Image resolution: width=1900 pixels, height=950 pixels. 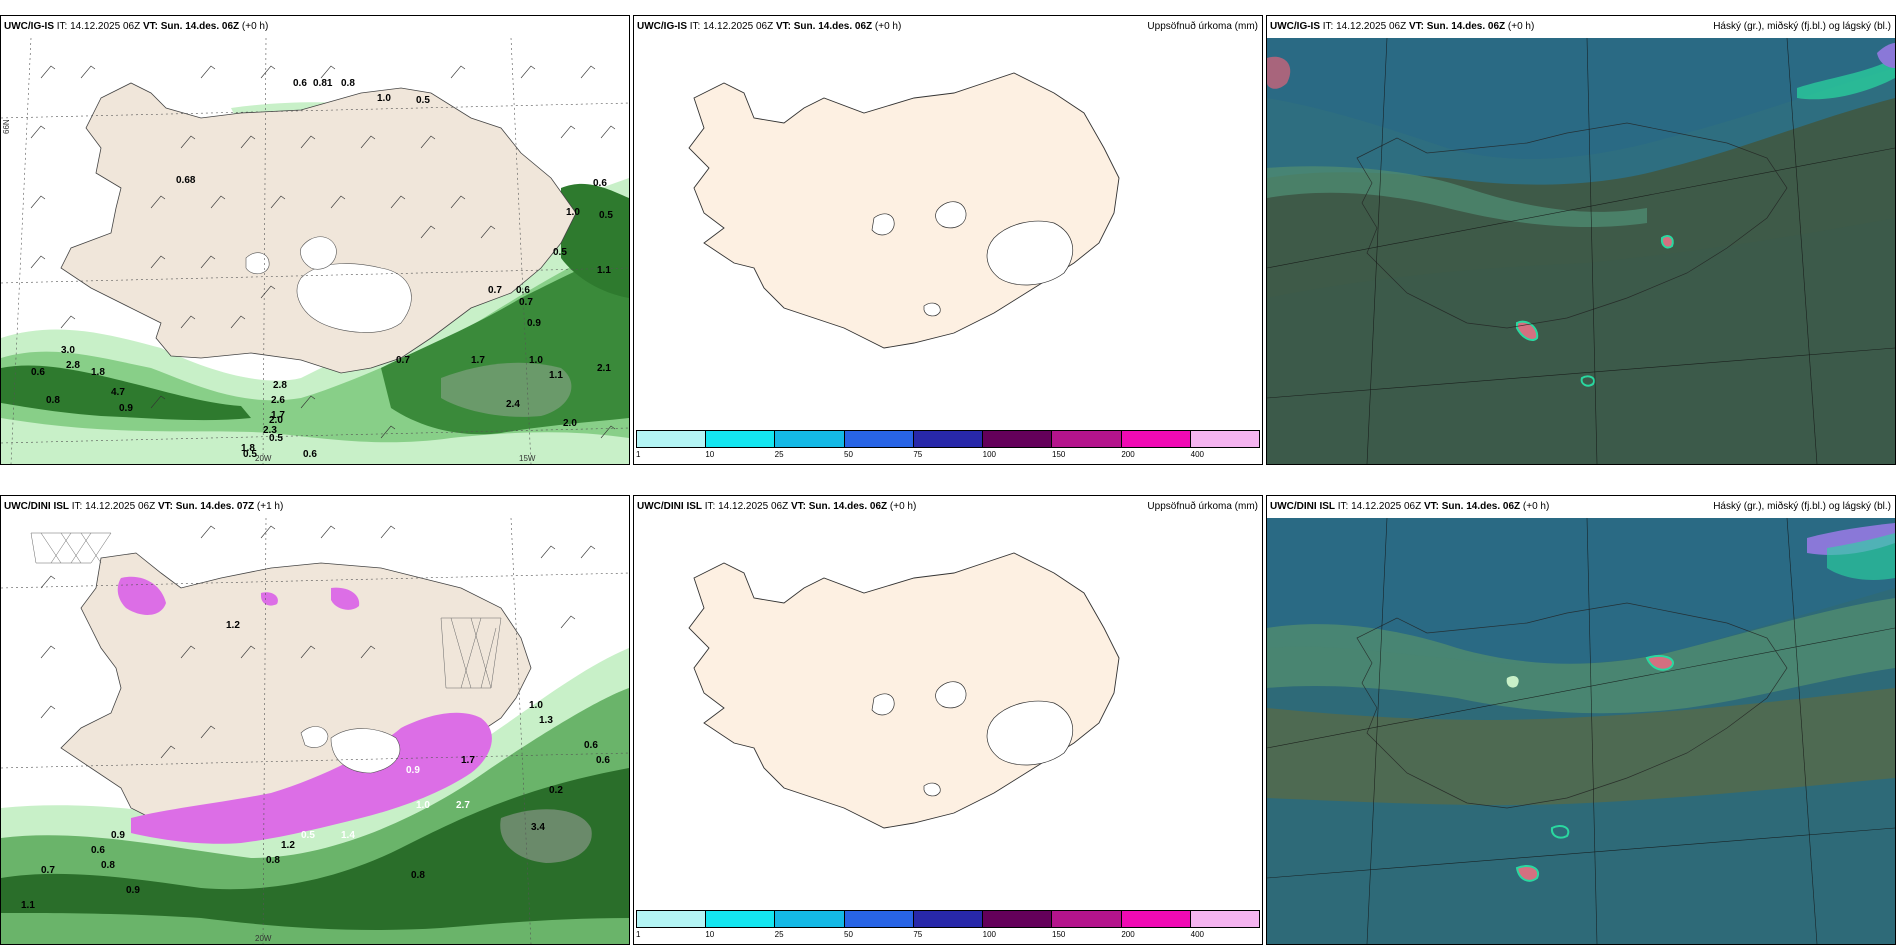 I want to click on colorbar-tick: 10, so click(x=710, y=934).